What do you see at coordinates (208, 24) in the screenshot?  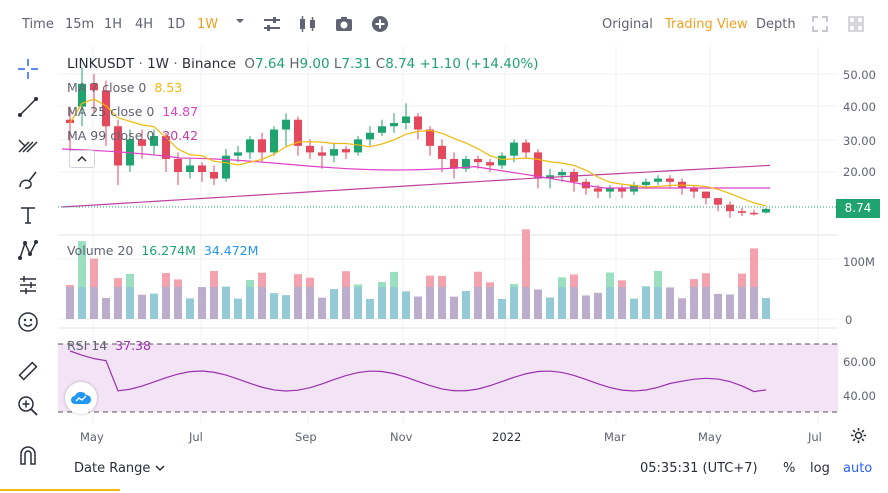 I see `interval-1w: 1W` at bounding box center [208, 24].